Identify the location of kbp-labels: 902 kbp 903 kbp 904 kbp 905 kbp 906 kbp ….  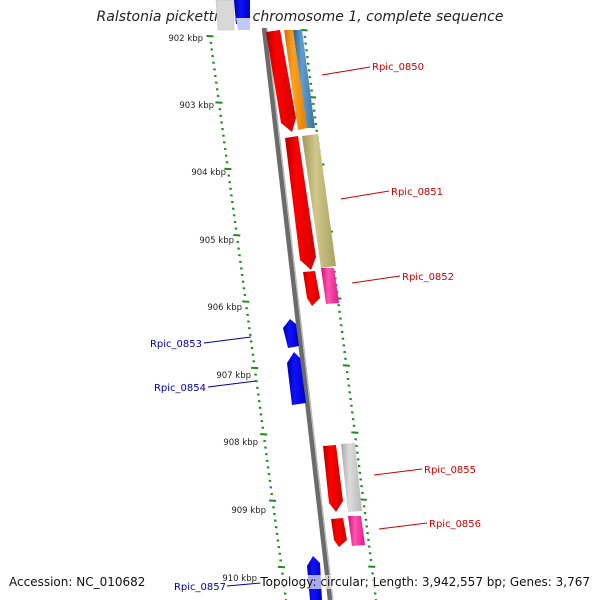
(217, 309).